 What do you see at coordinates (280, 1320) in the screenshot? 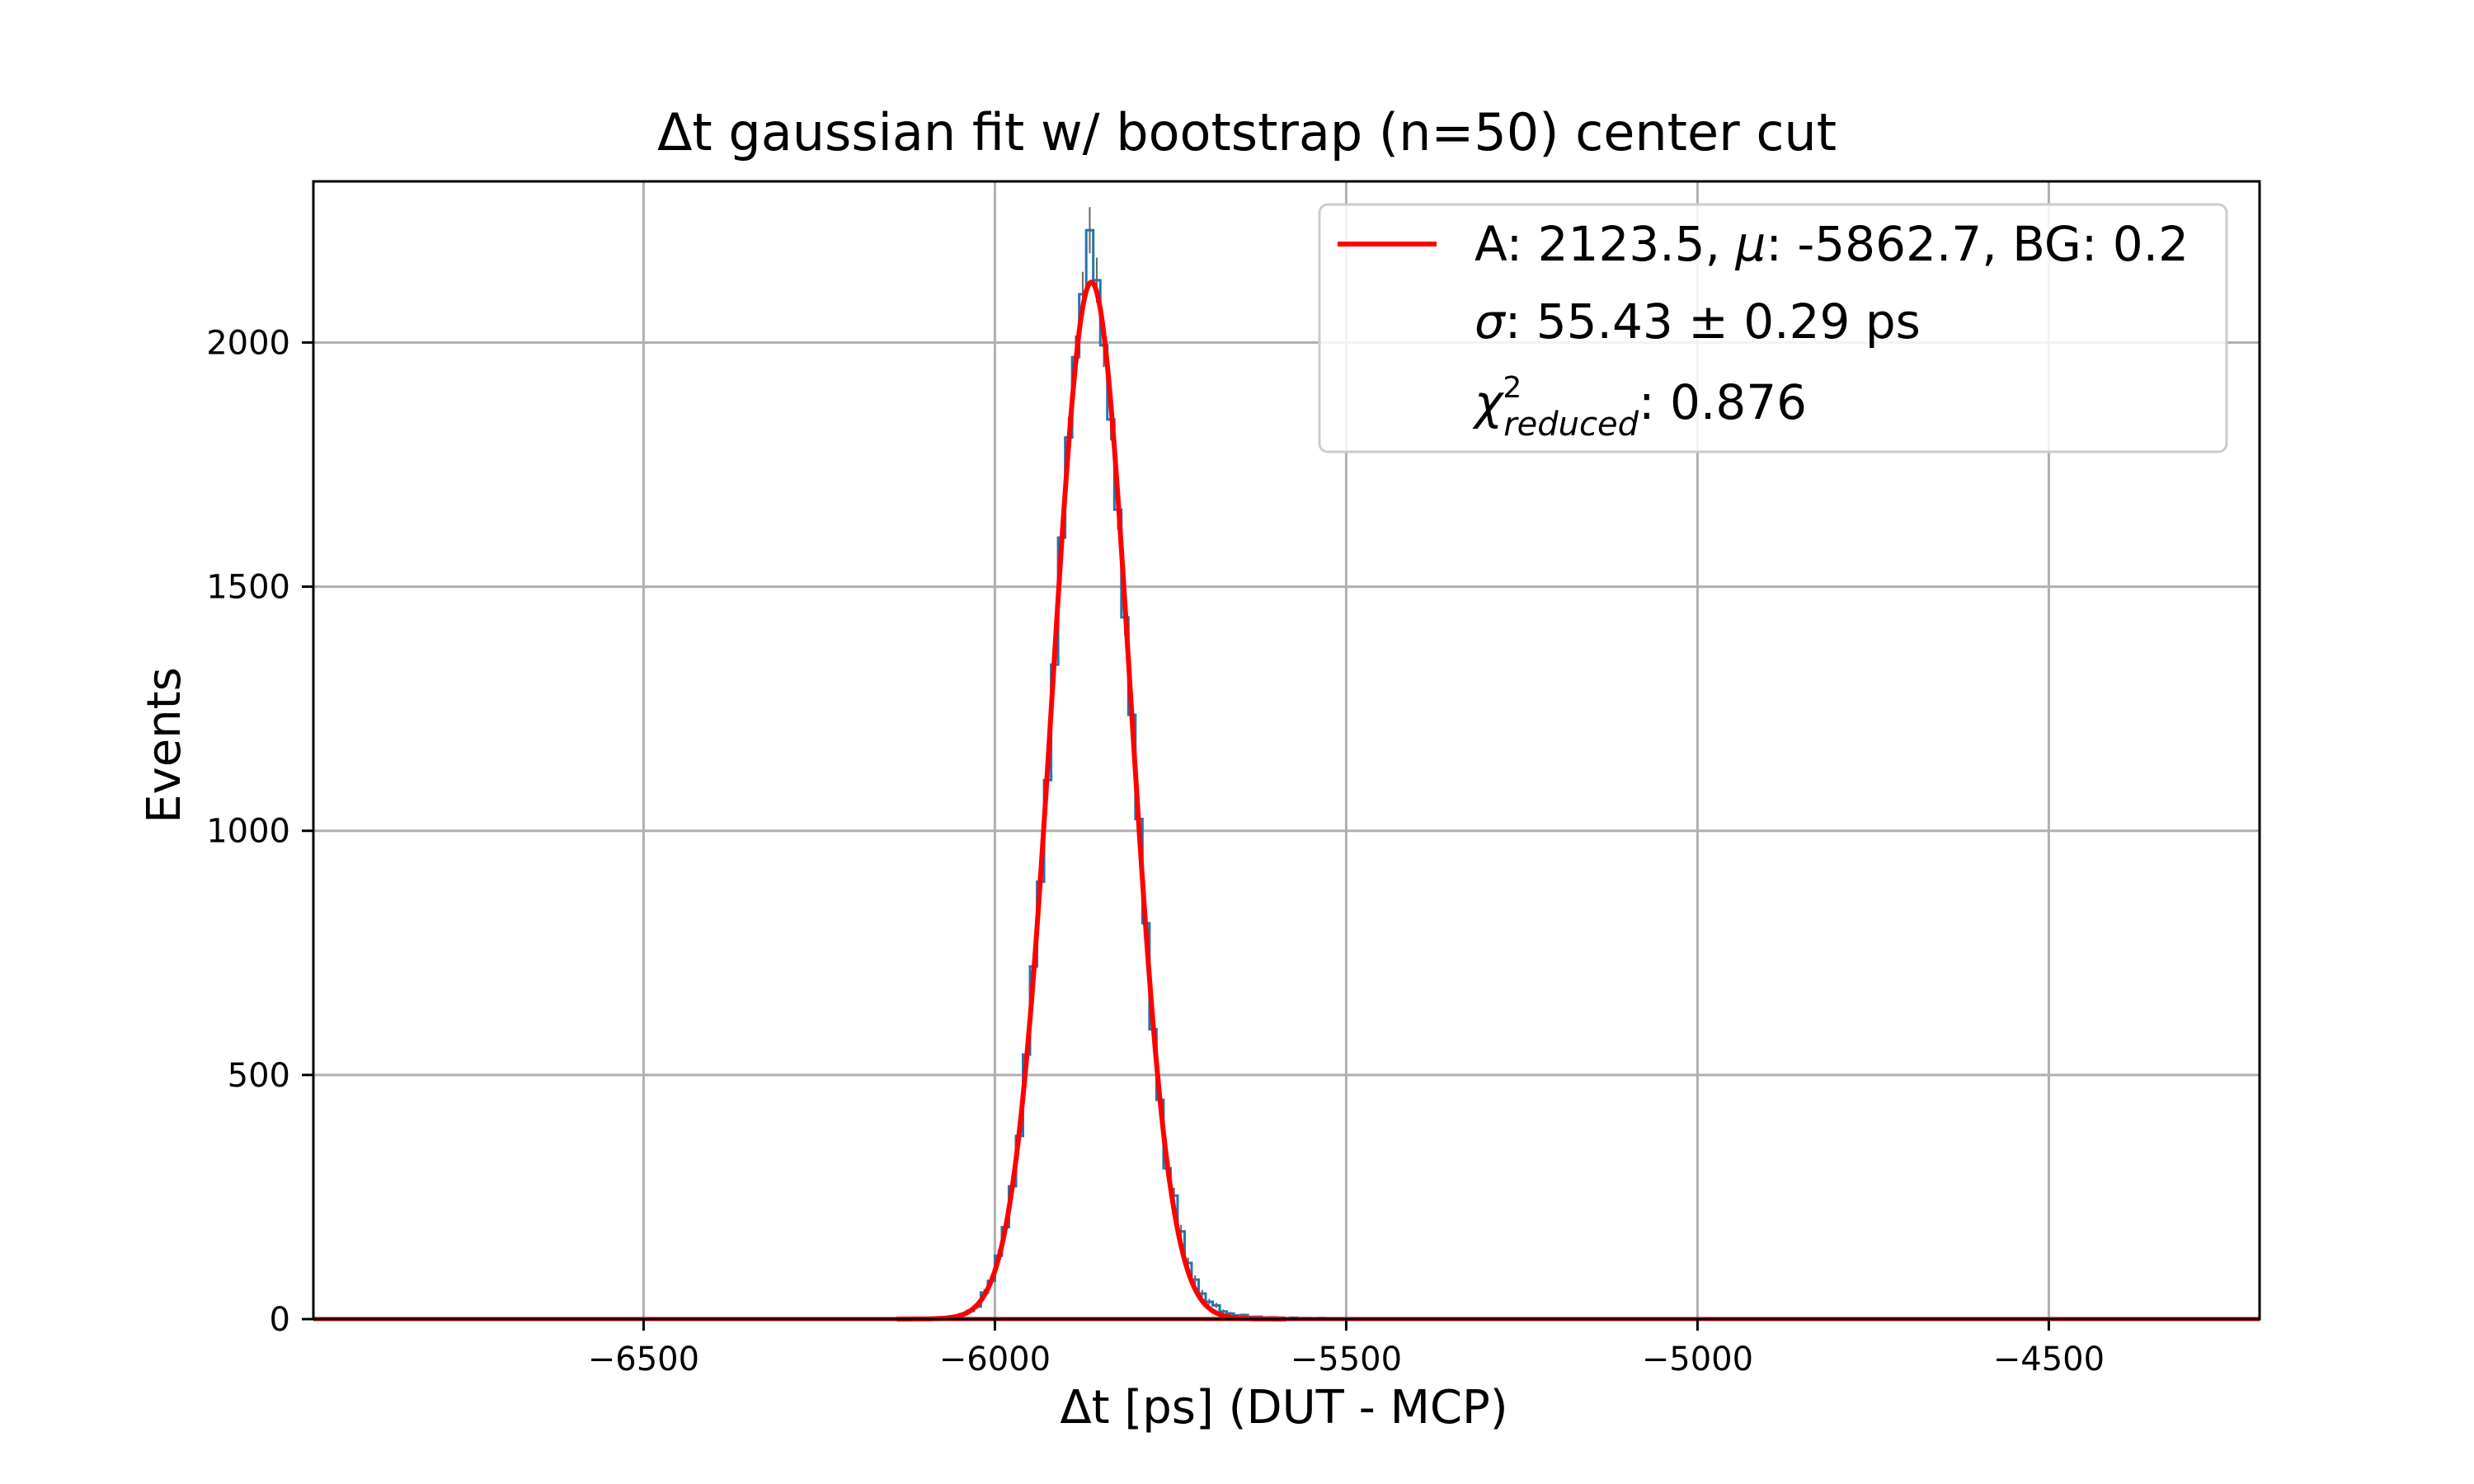
I see `y-tick-label: 0` at bounding box center [280, 1320].